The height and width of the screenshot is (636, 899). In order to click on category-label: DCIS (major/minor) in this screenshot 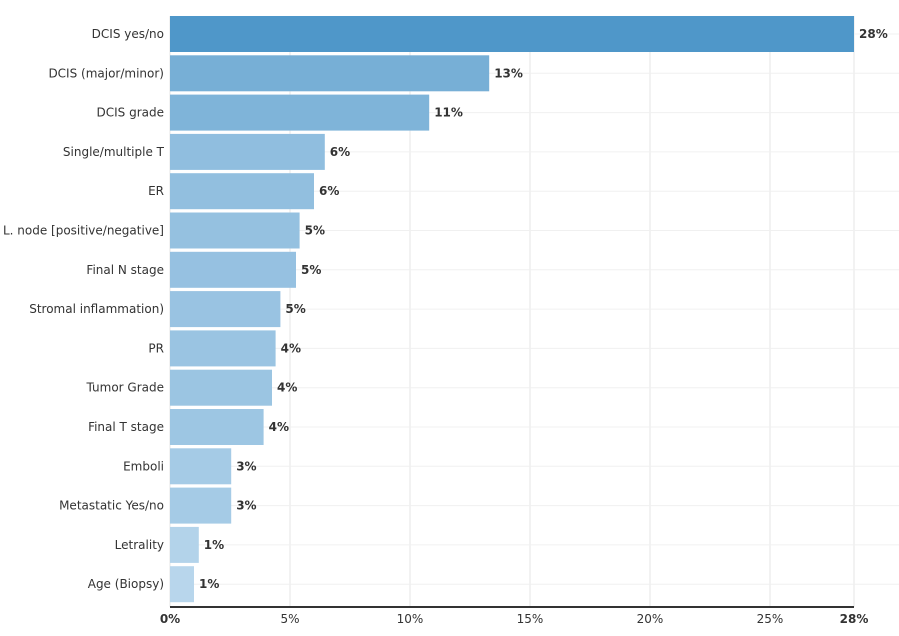, I will do `click(106, 73)`.